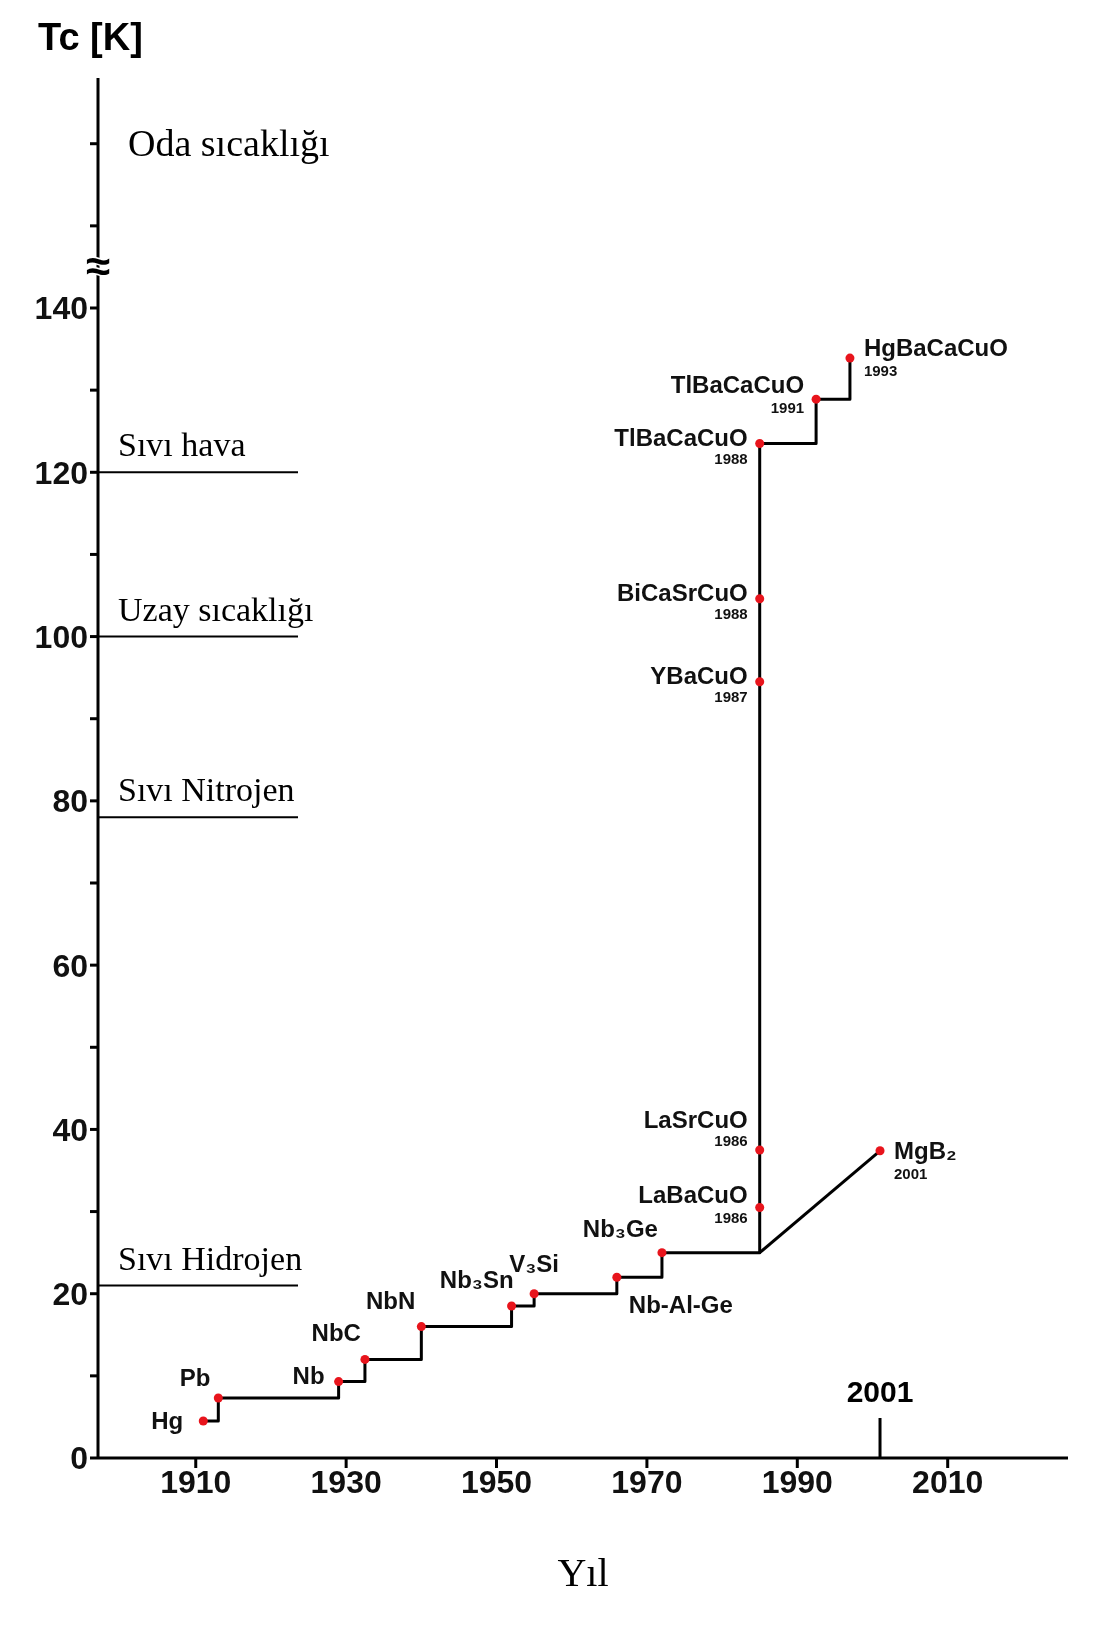 The image size is (1097, 1629). Describe the element at coordinates (680, 1305) in the screenshot. I see `annotation: Nb-Al-Ge` at that location.